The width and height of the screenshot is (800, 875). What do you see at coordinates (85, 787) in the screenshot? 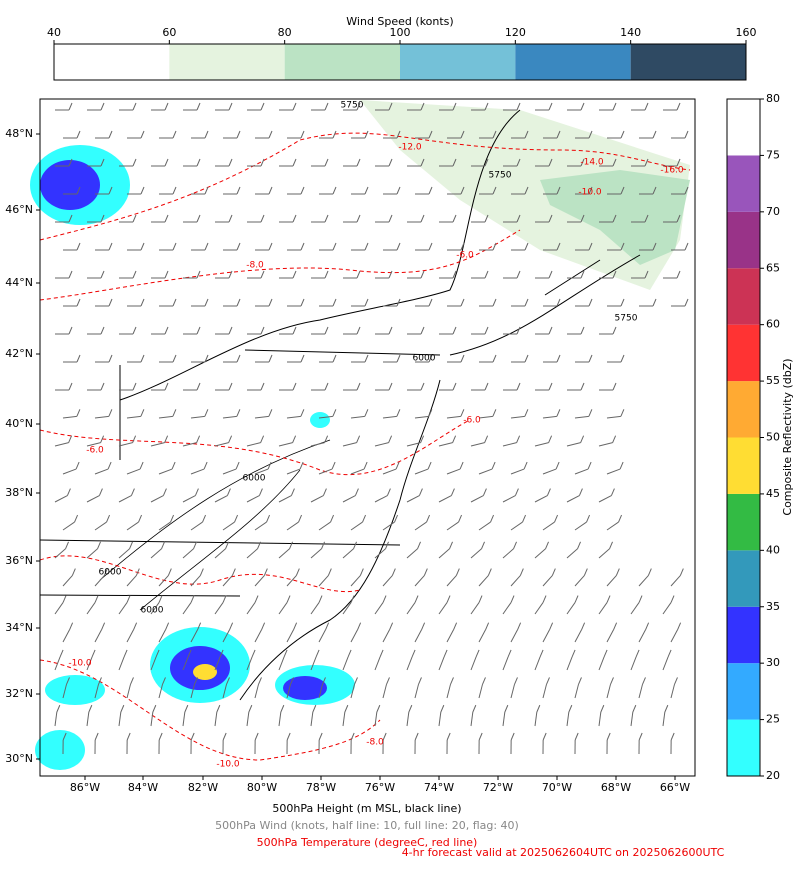
I see `lon-label: 86°W` at bounding box center [85, 787].